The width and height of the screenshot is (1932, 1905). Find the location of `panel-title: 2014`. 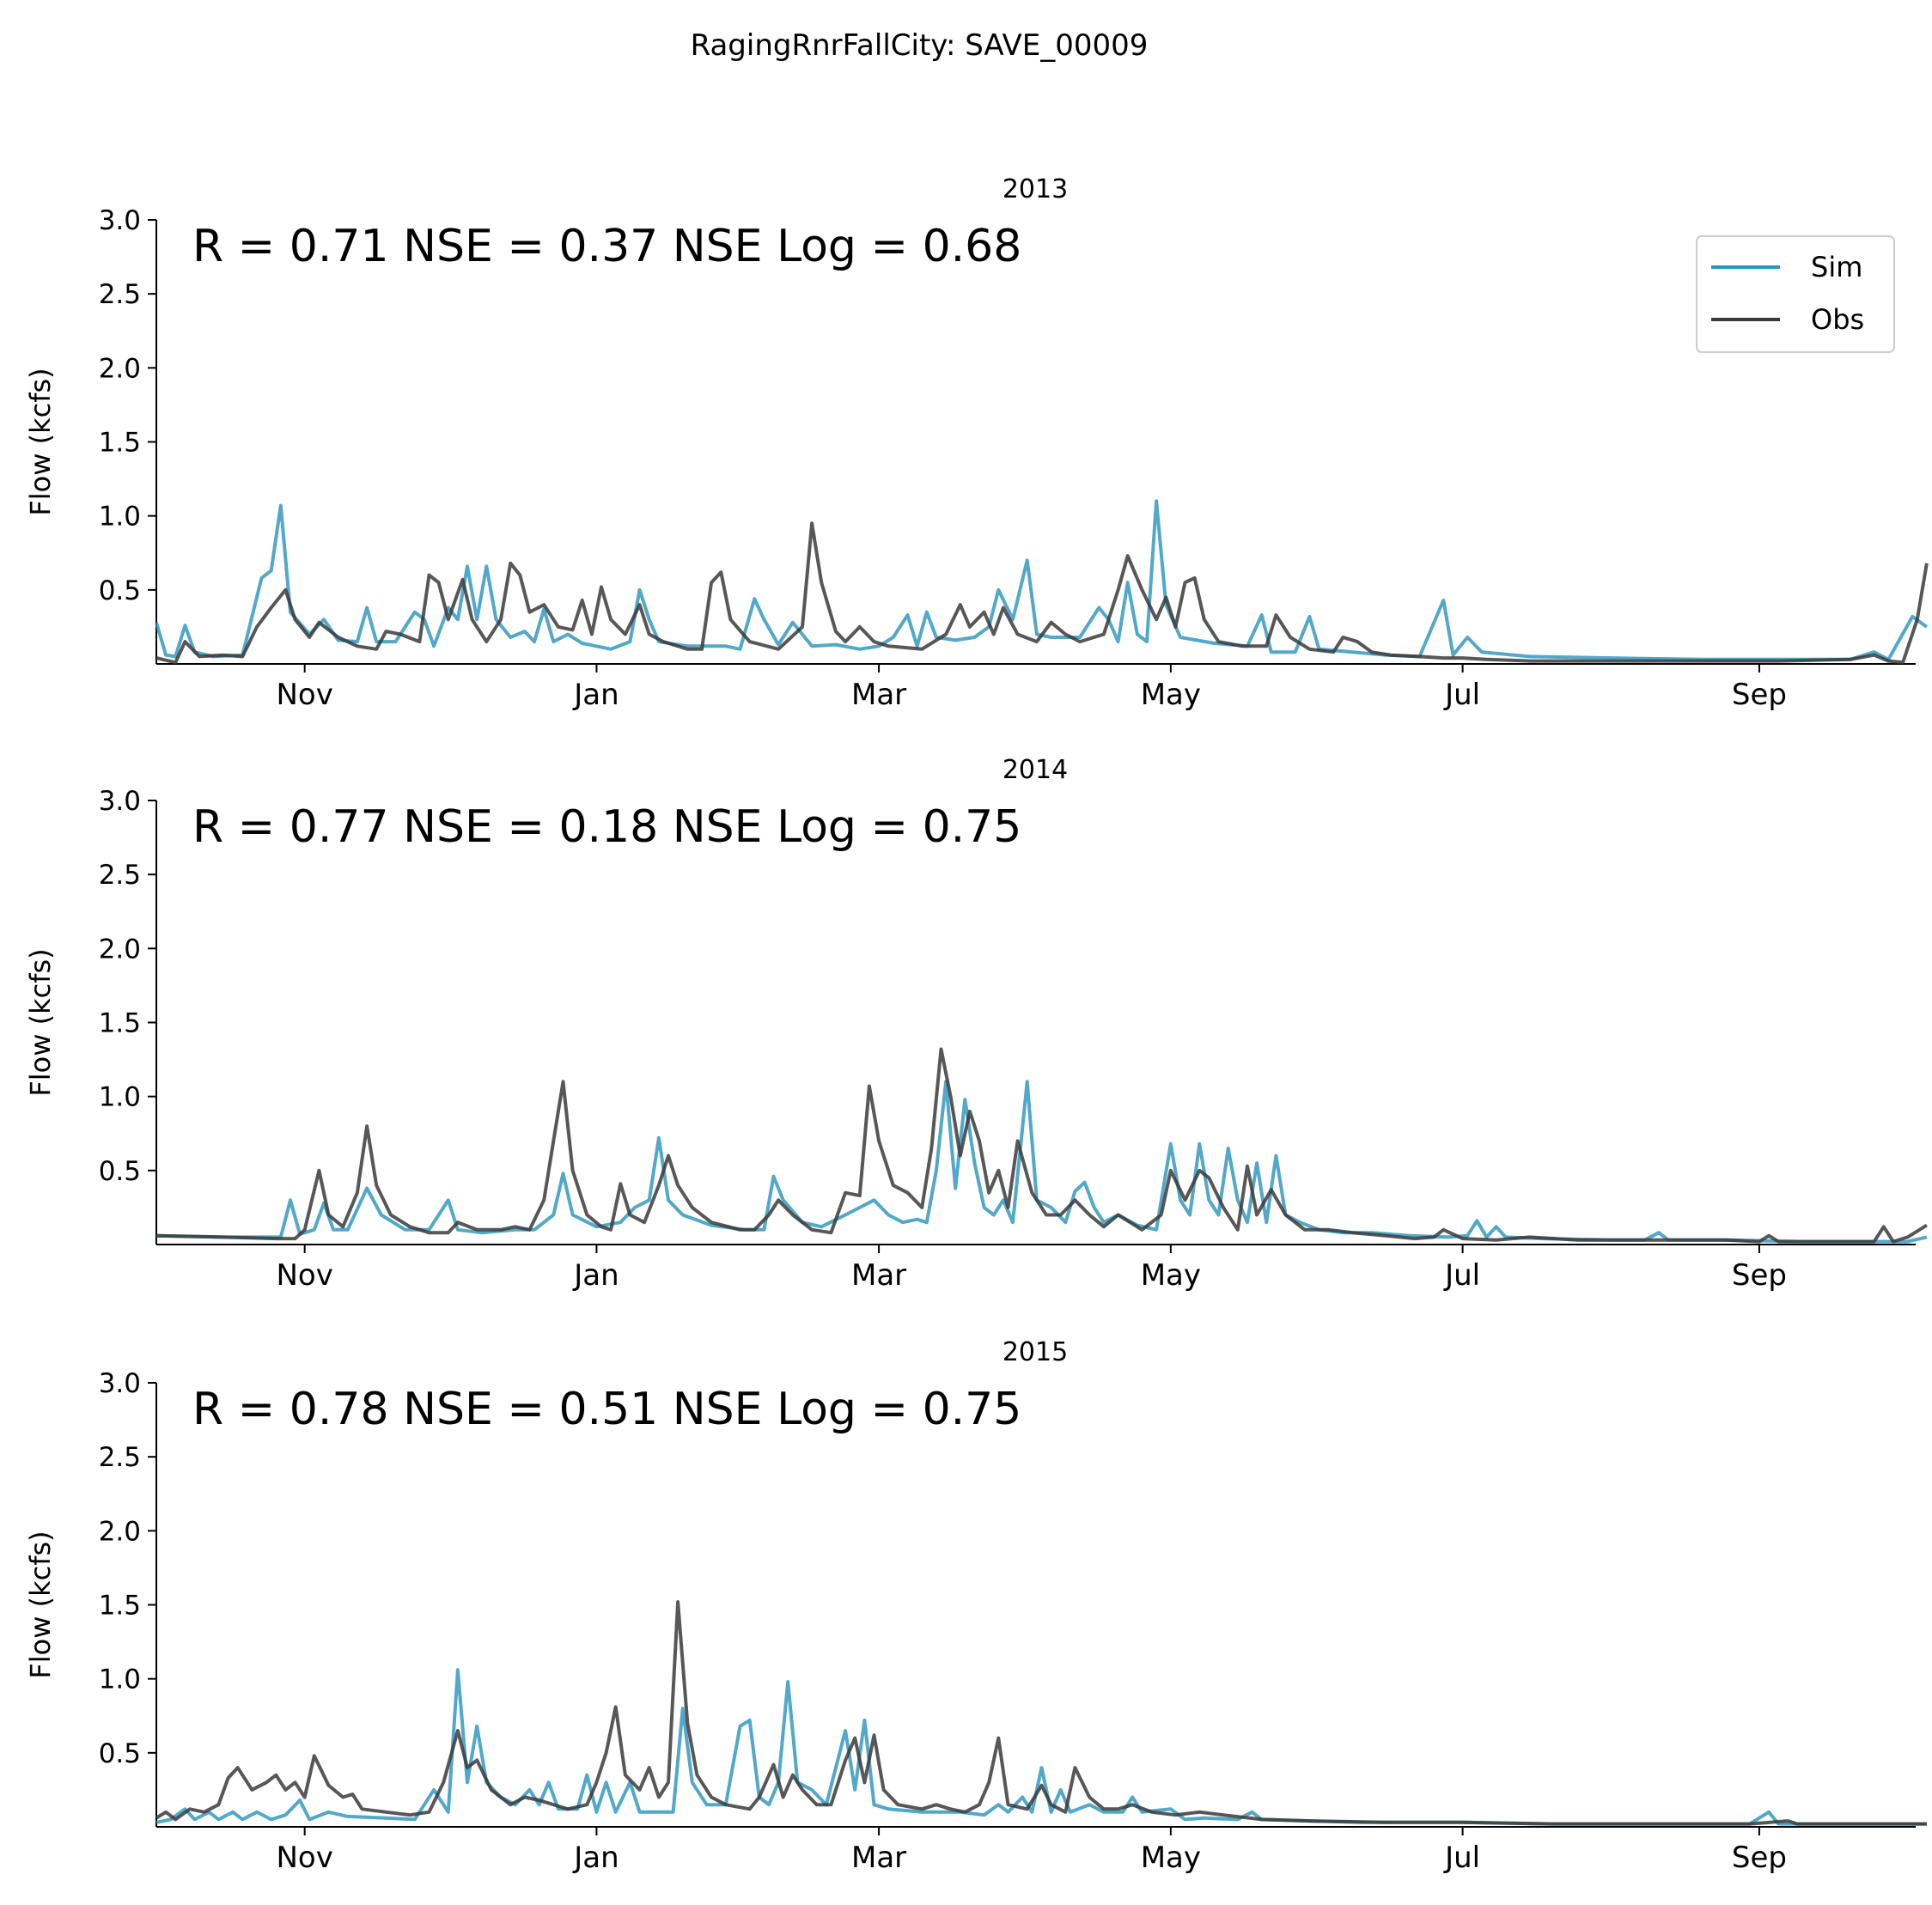

panel-title: 2014 is located at coordinates (1035, 770).